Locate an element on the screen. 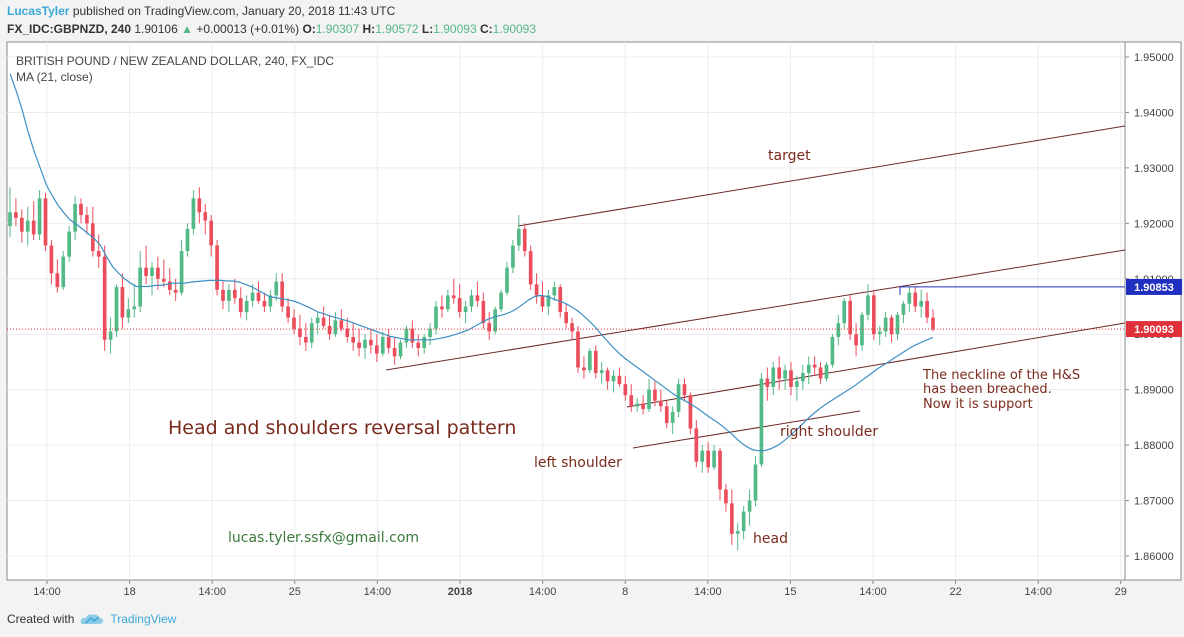 The image size is (1184, 637). y-tick-label: 1.87000 is located at coordinates (1154, 502).